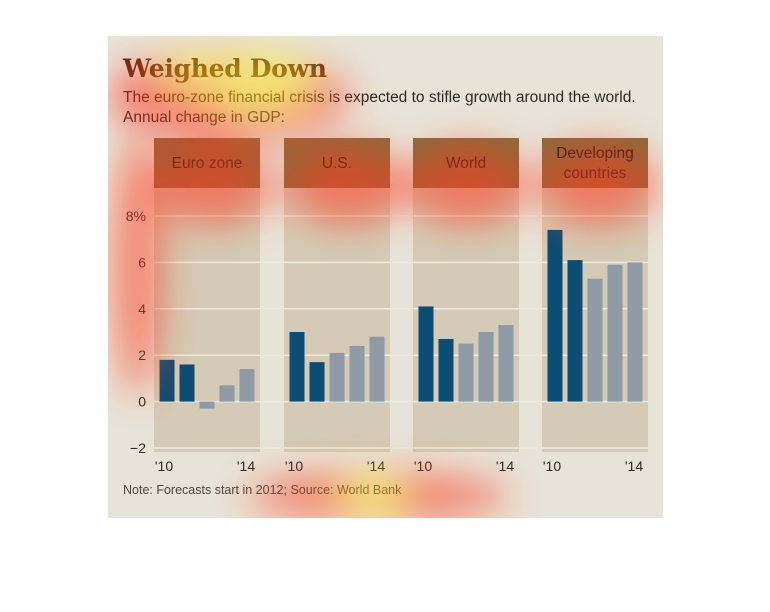 This screenshot has height=612, width=770. I want to click on panel-title: countries, so click(595, 173).